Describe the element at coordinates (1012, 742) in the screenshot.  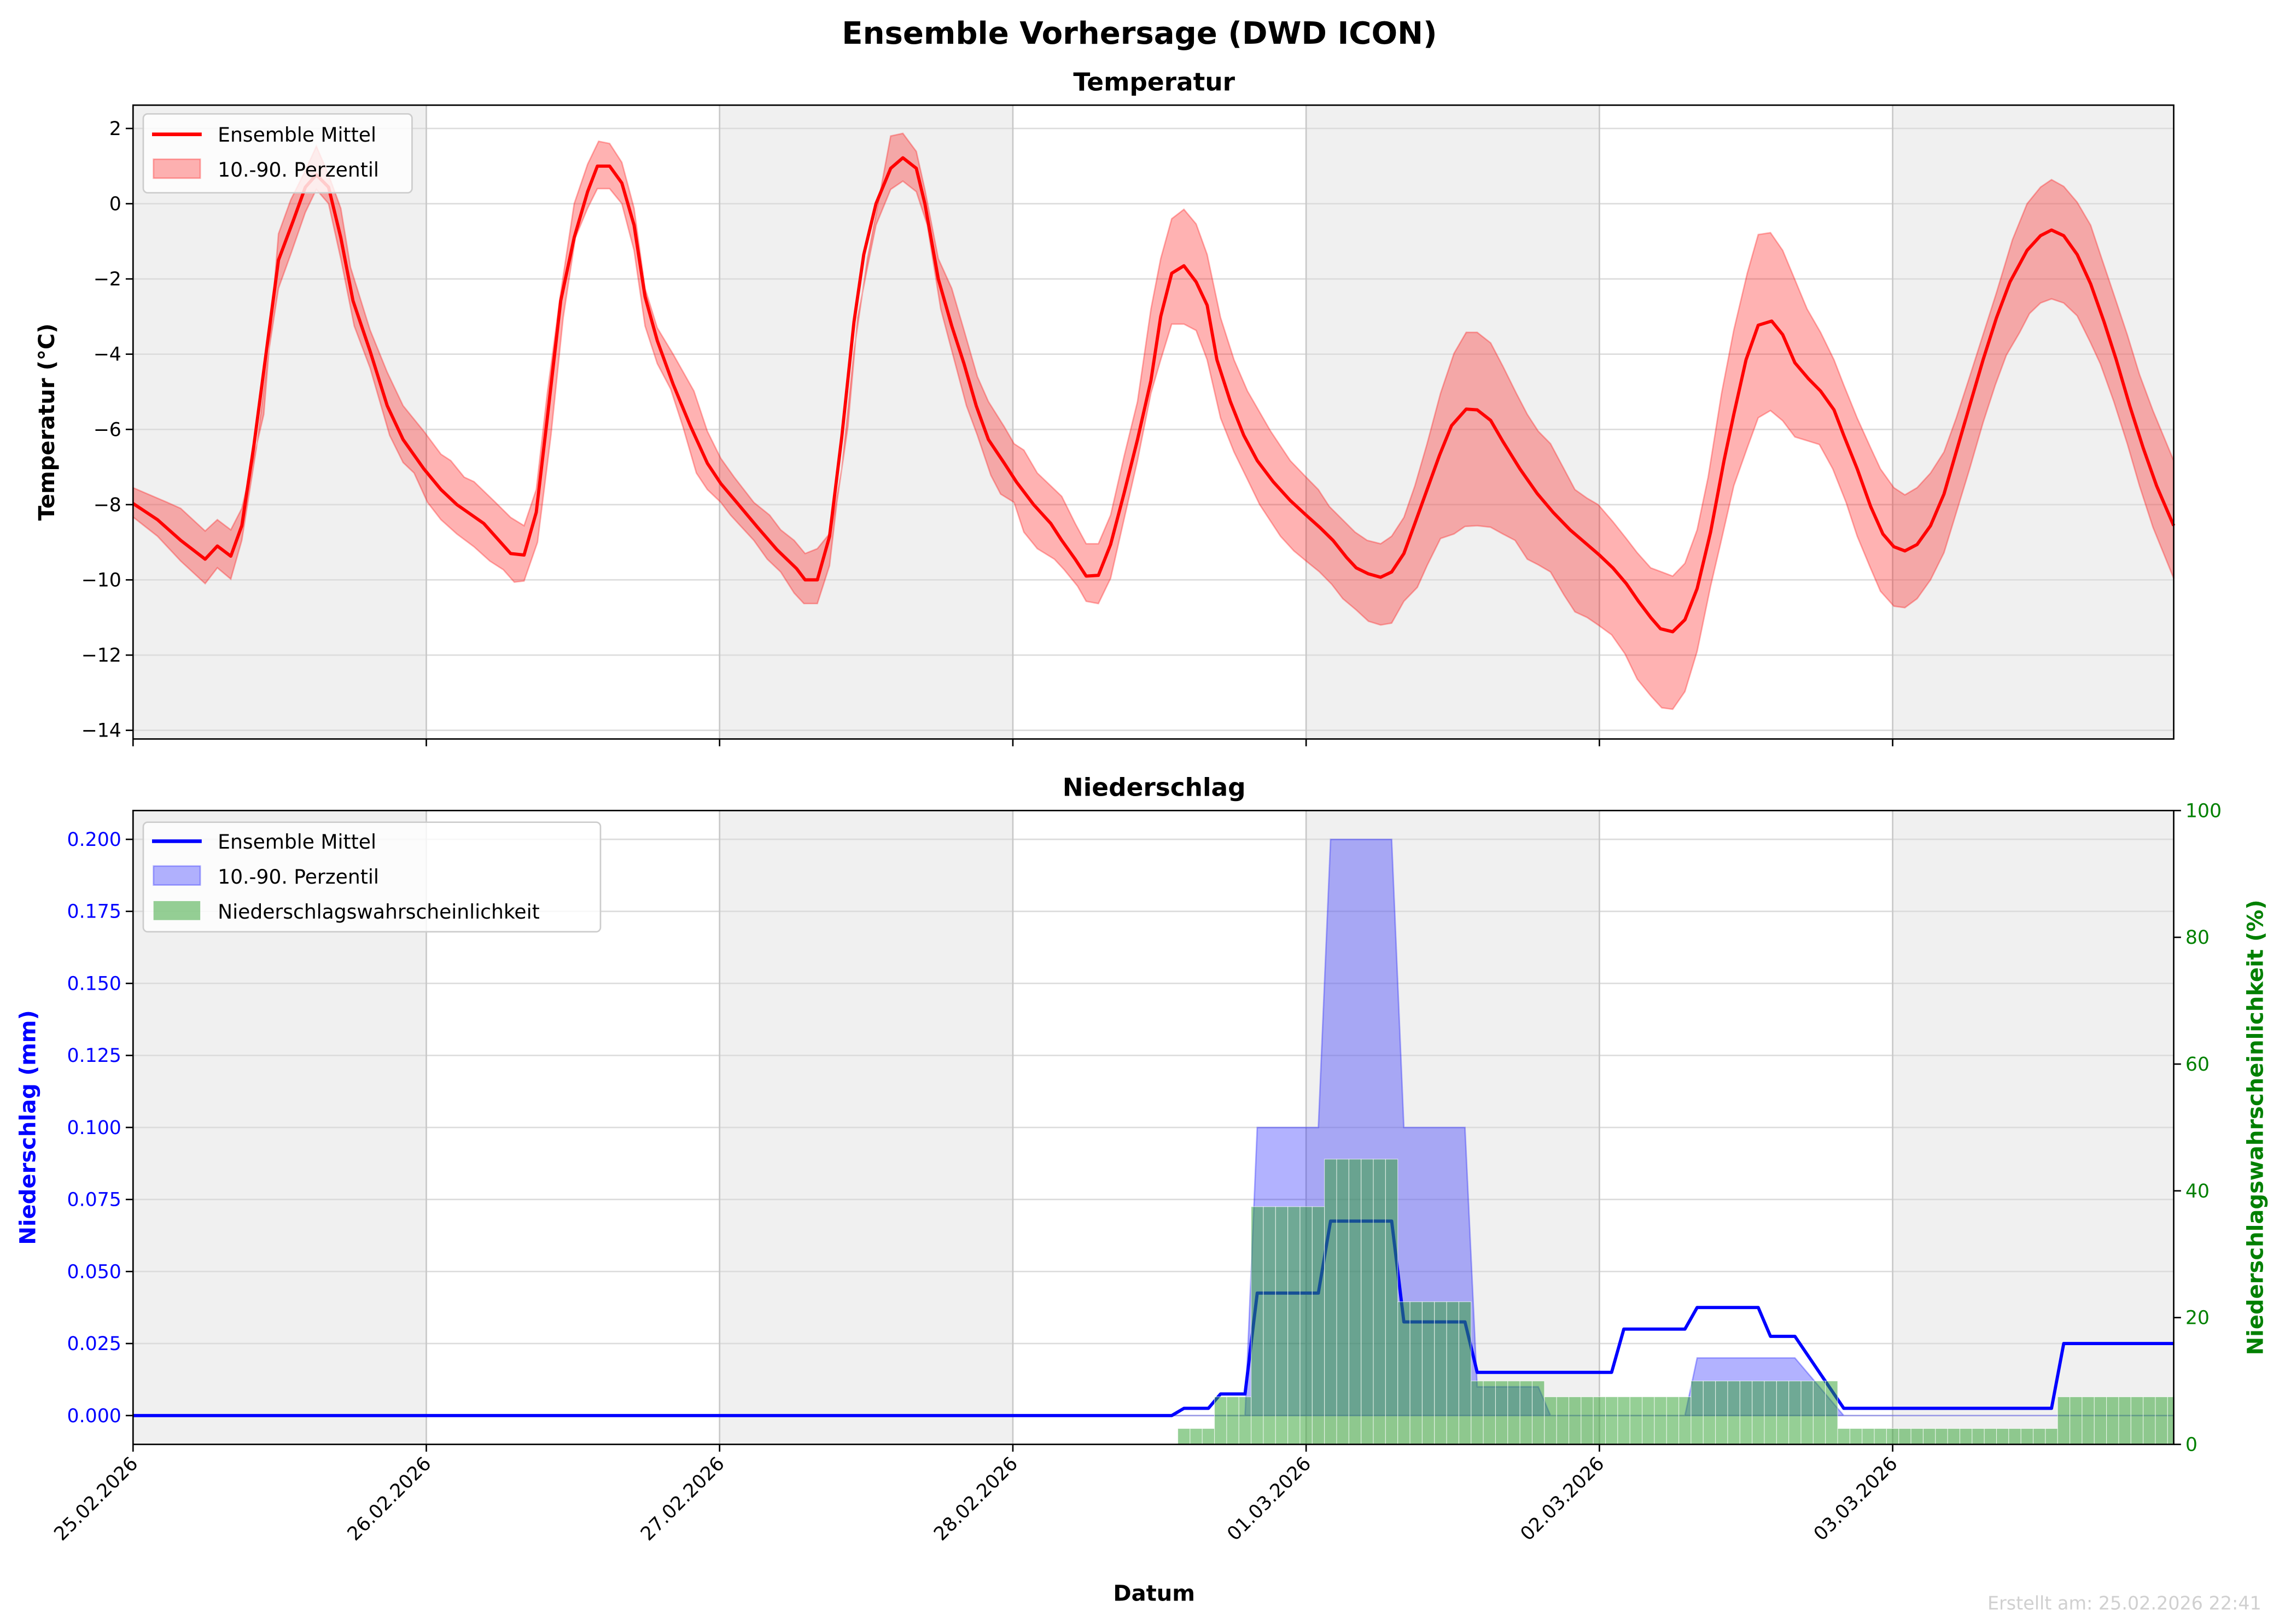
I see `x-axis-ticks` at that location.